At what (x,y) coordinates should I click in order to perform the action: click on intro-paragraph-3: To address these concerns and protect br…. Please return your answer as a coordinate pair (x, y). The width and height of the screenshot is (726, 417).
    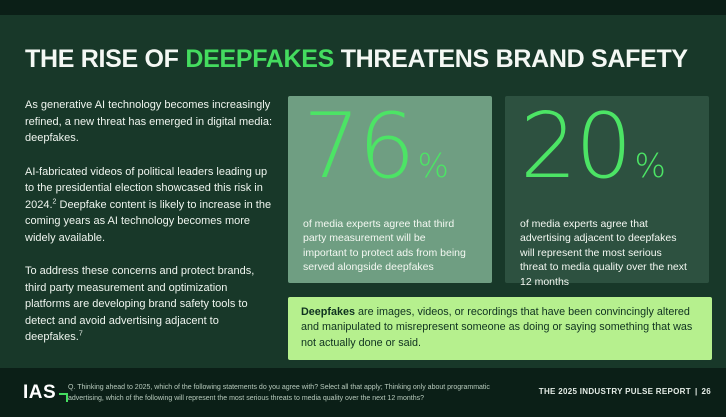
    Looking at the image, I should click on (150, 304).